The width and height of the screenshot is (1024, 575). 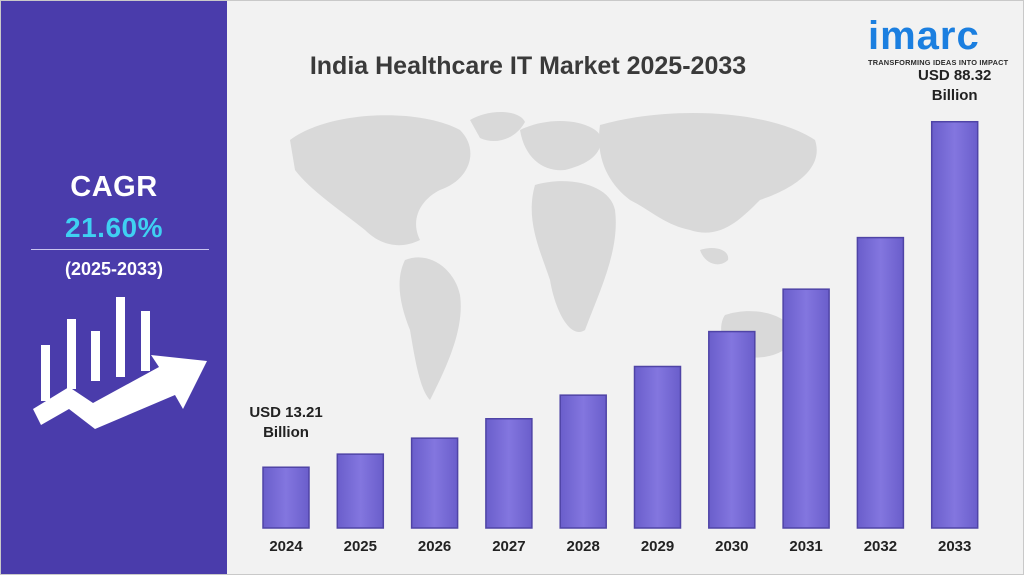 What do you see at coordinates (938, 62) in the screenshot?
I see `logo-tagline: TRANSFORMING IDEAS INTO IMPACT` at bounding box center [938, 62].